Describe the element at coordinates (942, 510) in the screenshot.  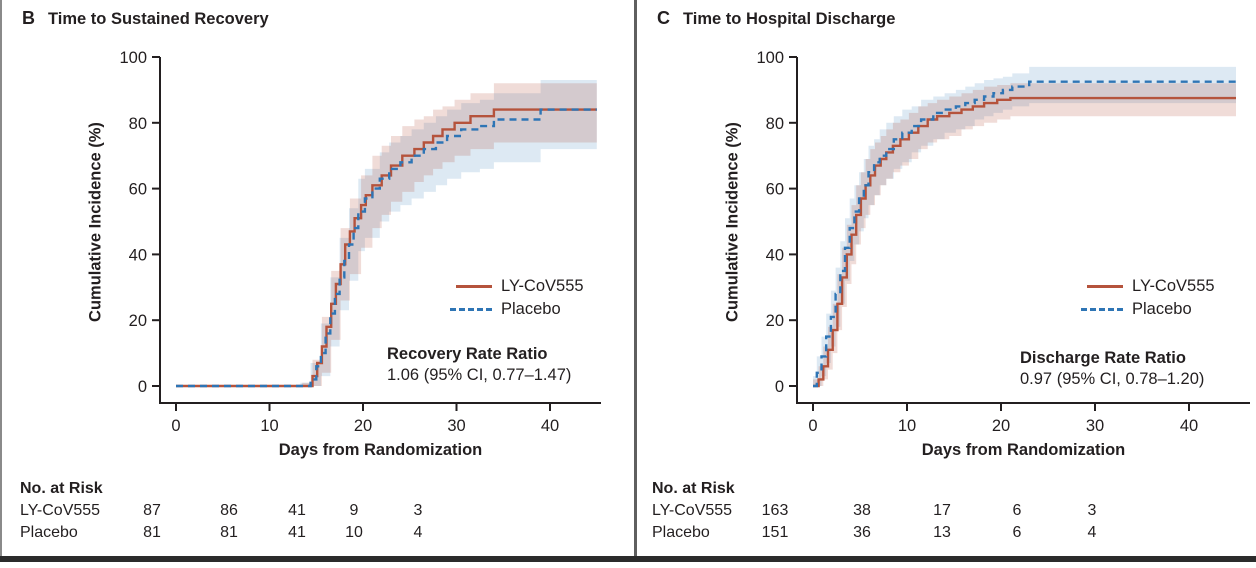
I see `risk-value: 17` at that location.